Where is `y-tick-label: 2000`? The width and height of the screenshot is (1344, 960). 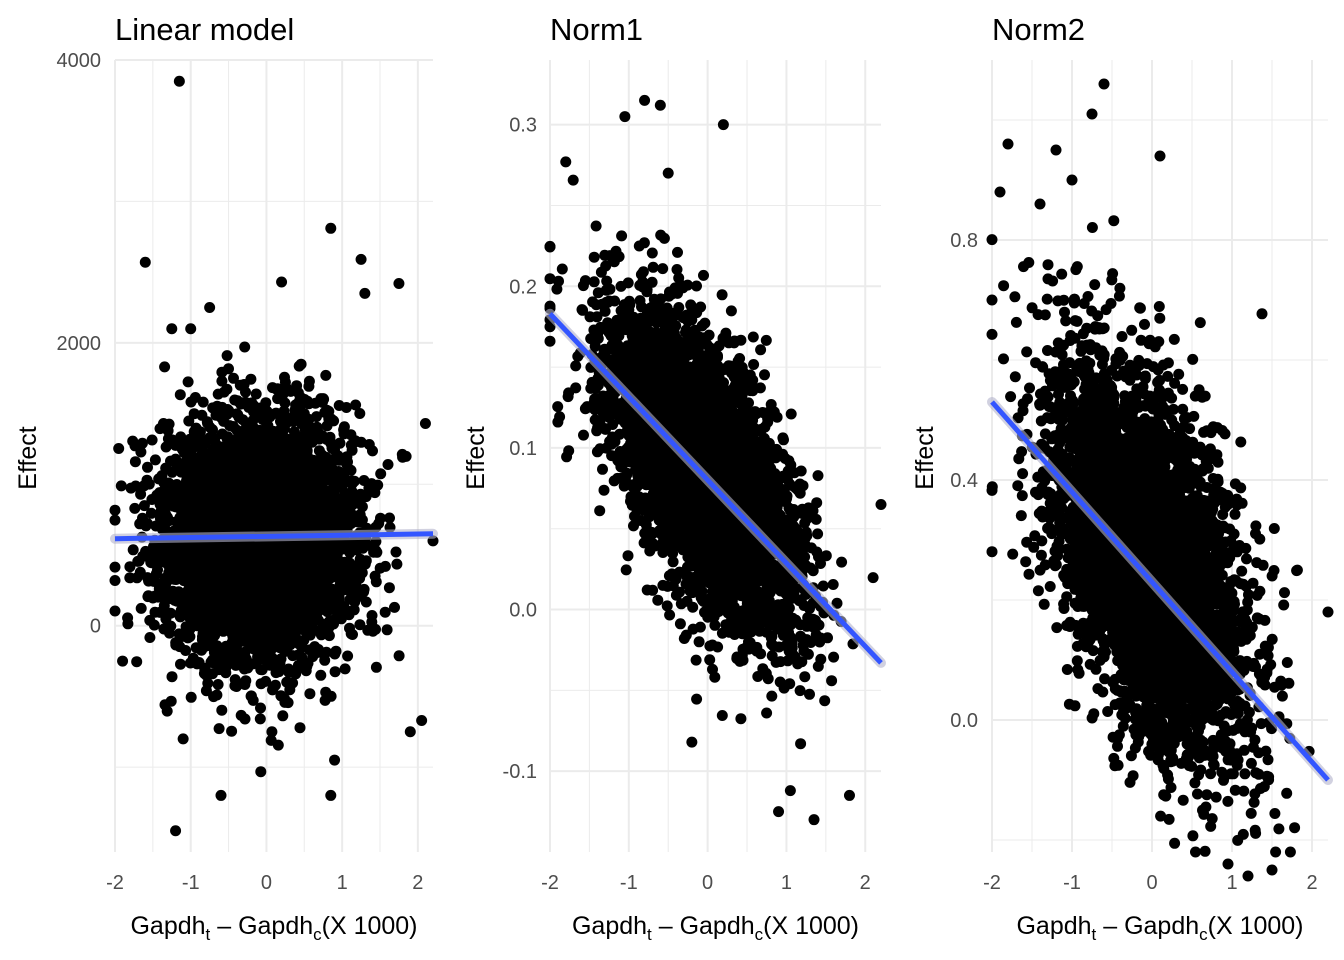 y-tick-label: 2000 is located at coordinates (79, 344).